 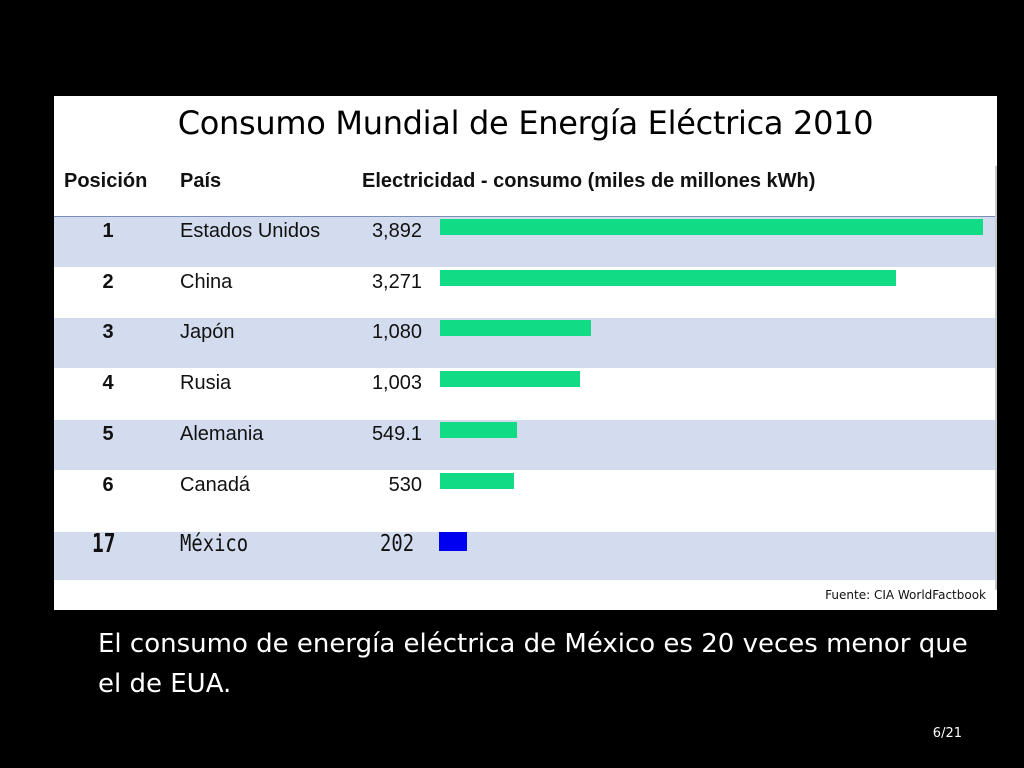 I want to click on row-rank: 2, so click(x=108, y=282).